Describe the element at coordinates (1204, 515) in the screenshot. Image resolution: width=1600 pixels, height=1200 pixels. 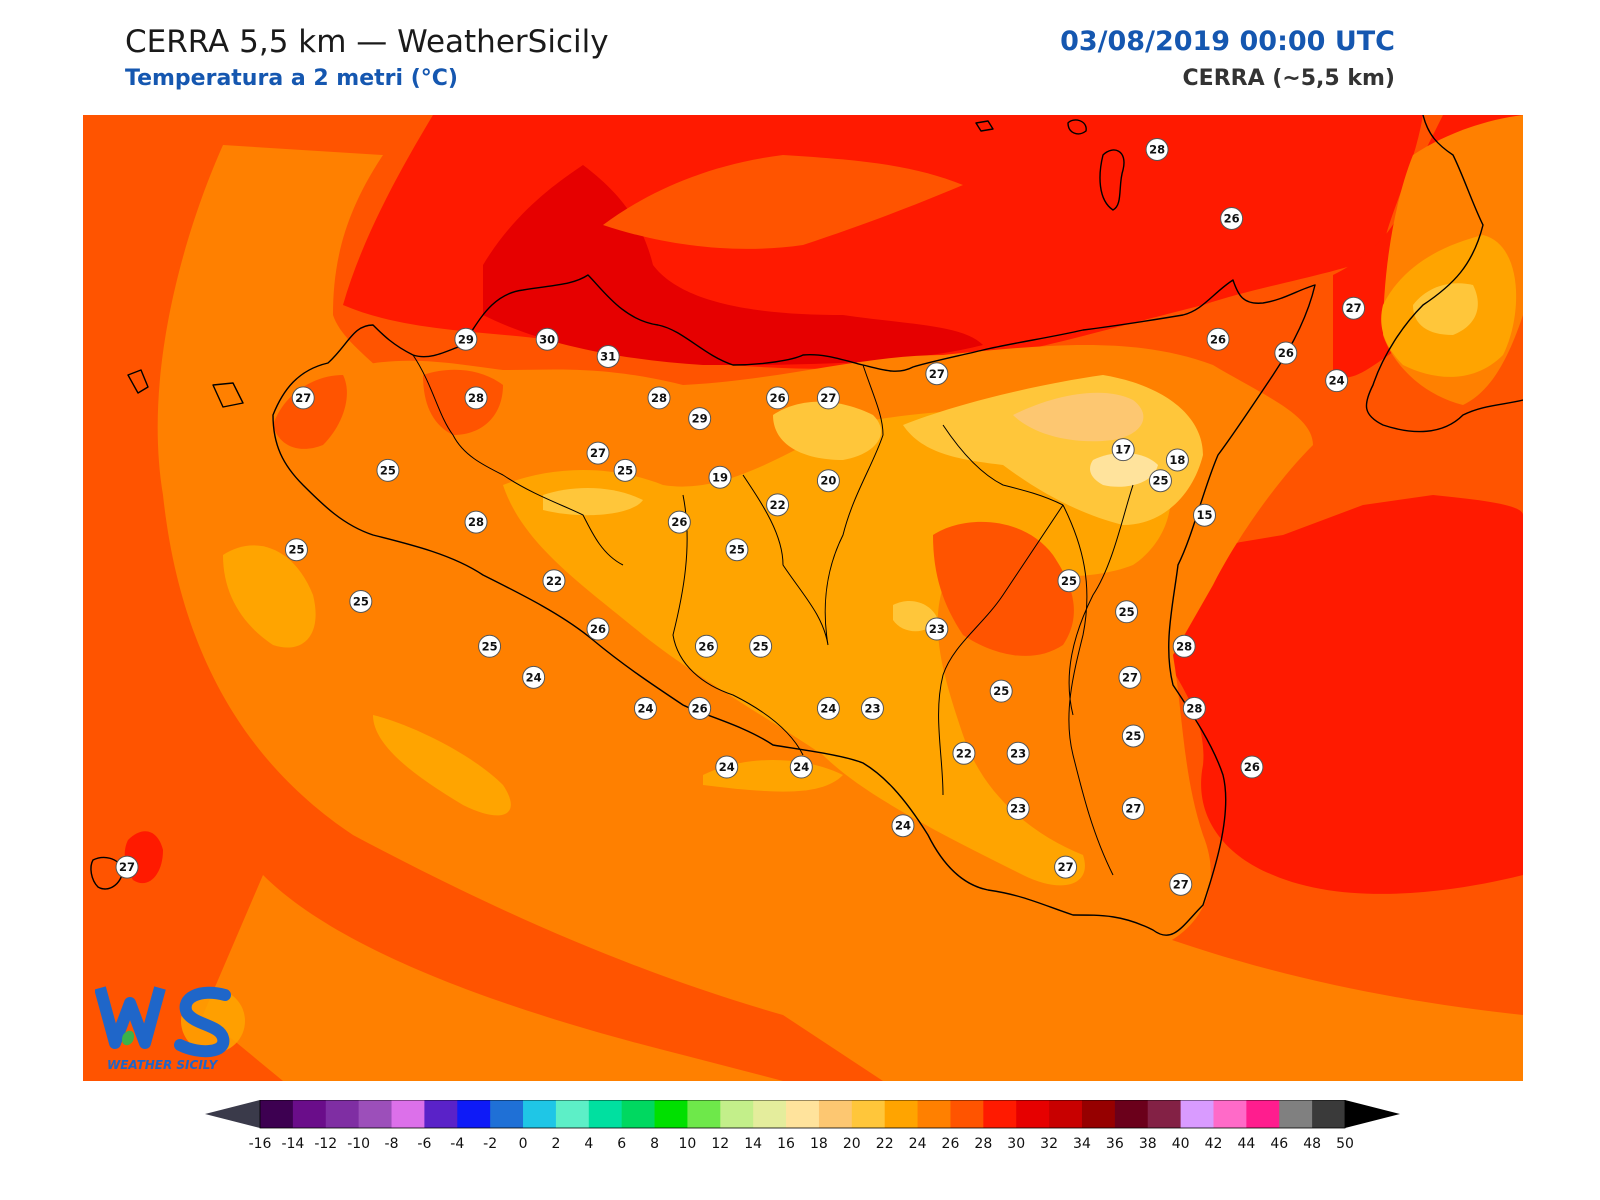
I see `station-temperature-label: 15` at that location.